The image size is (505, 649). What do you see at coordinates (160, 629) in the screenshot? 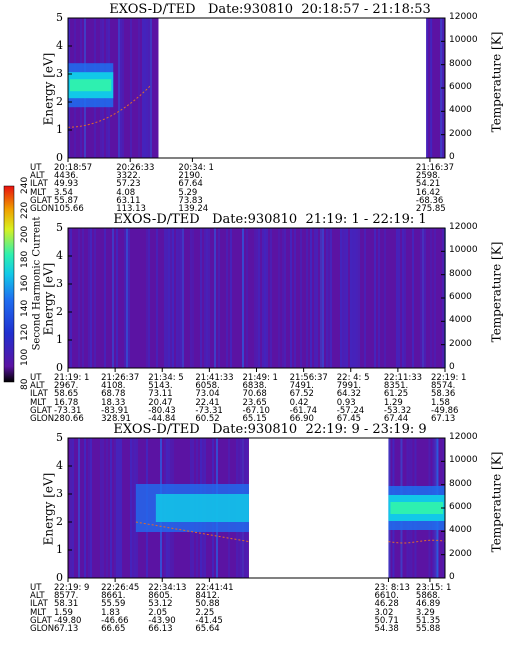
I see `panel-3-eph-value: 66.13` at bounding box center [160, 629].